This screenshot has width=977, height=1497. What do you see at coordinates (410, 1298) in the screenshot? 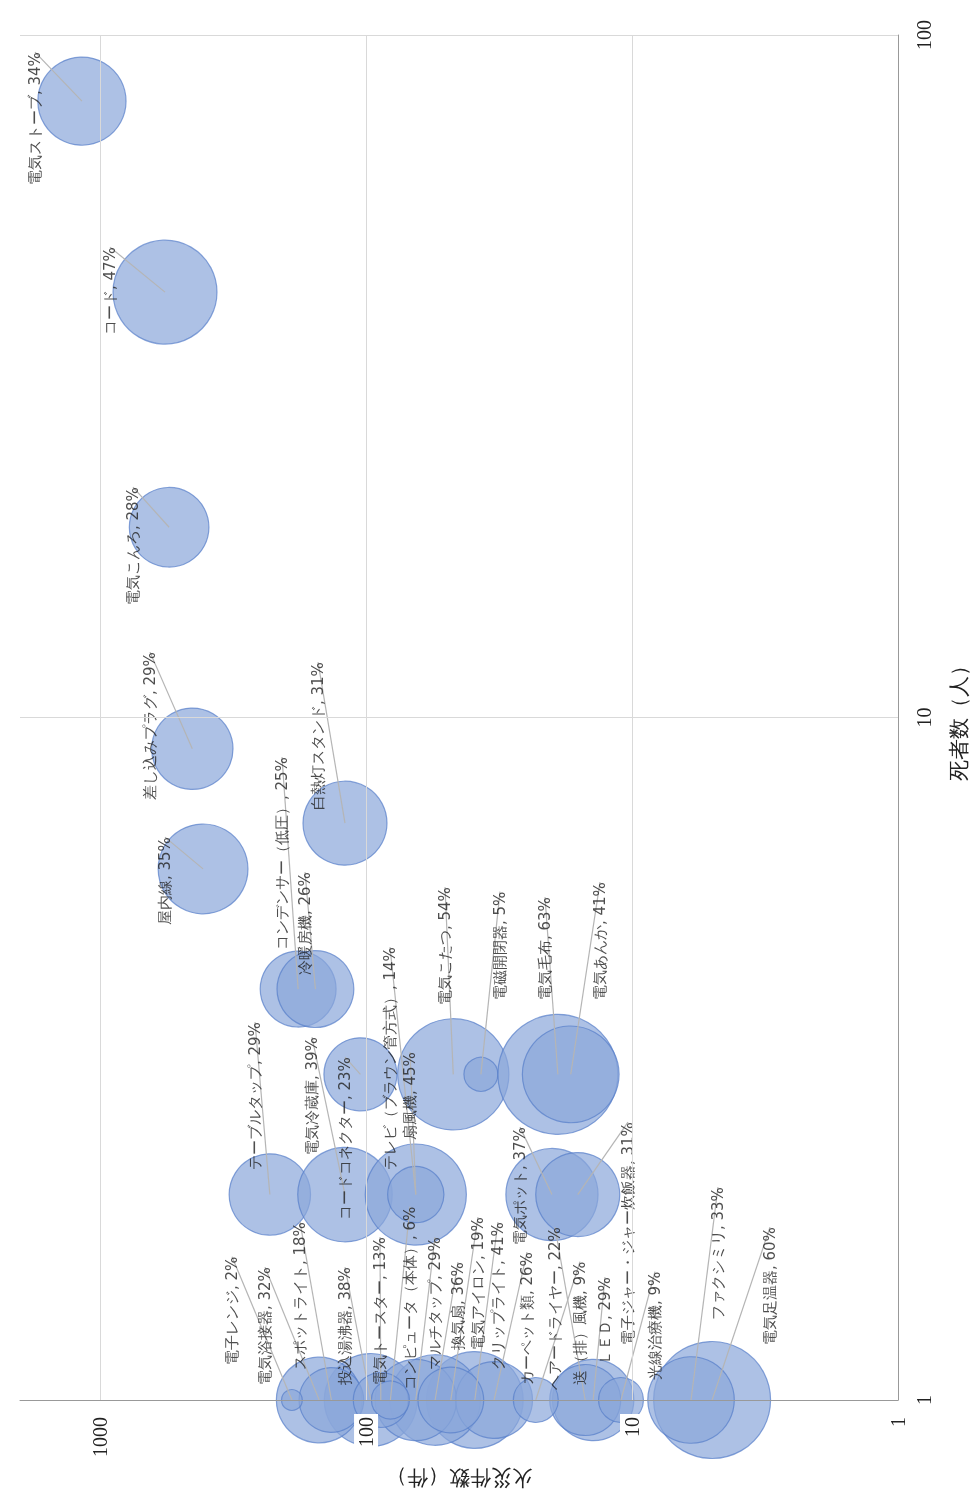
I see `annotation: コンピュータ（本体）, 6%` at bounding box center [410, 1298].